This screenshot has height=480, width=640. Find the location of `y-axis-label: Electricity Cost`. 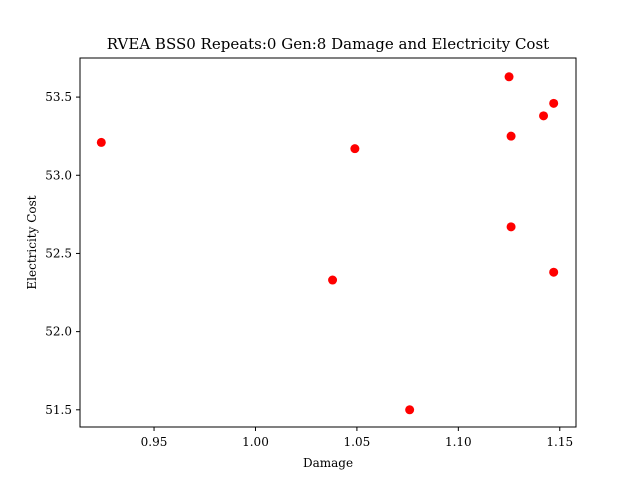

y-axis-label: Electricity Cost is located at coordinates (32, 242).